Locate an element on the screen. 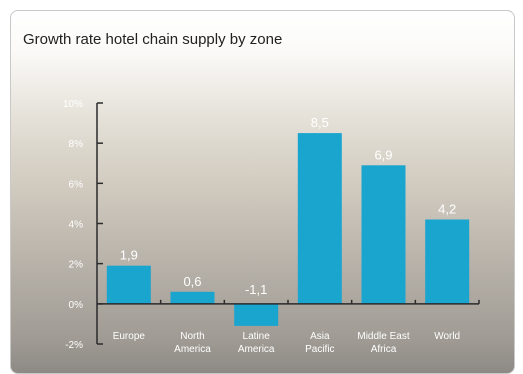 The image size is (523, 374). y-tick-label: 10% is located at coordinates (73, 104).